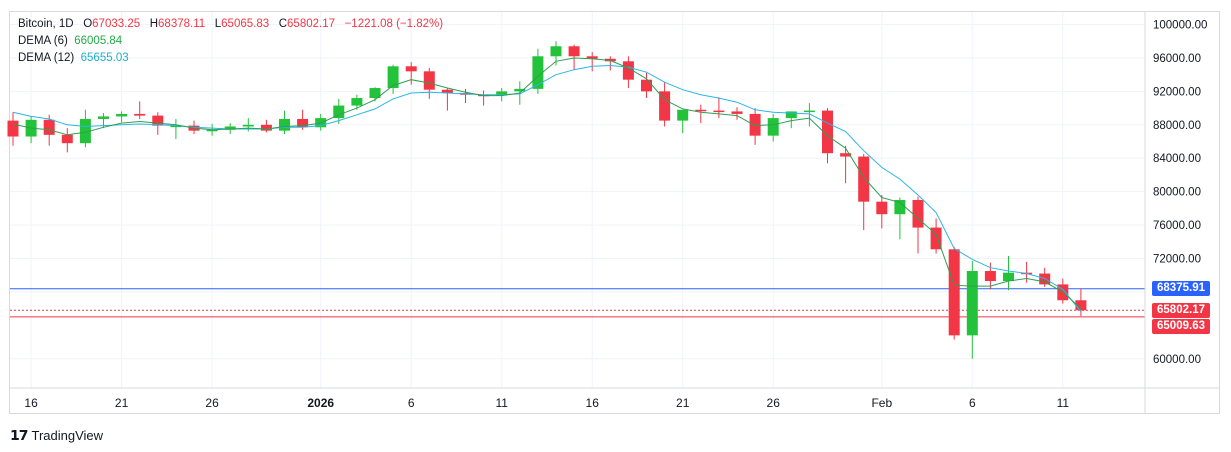  I want to click on price-label-low-line: 65009.63, so click(1181, 326).